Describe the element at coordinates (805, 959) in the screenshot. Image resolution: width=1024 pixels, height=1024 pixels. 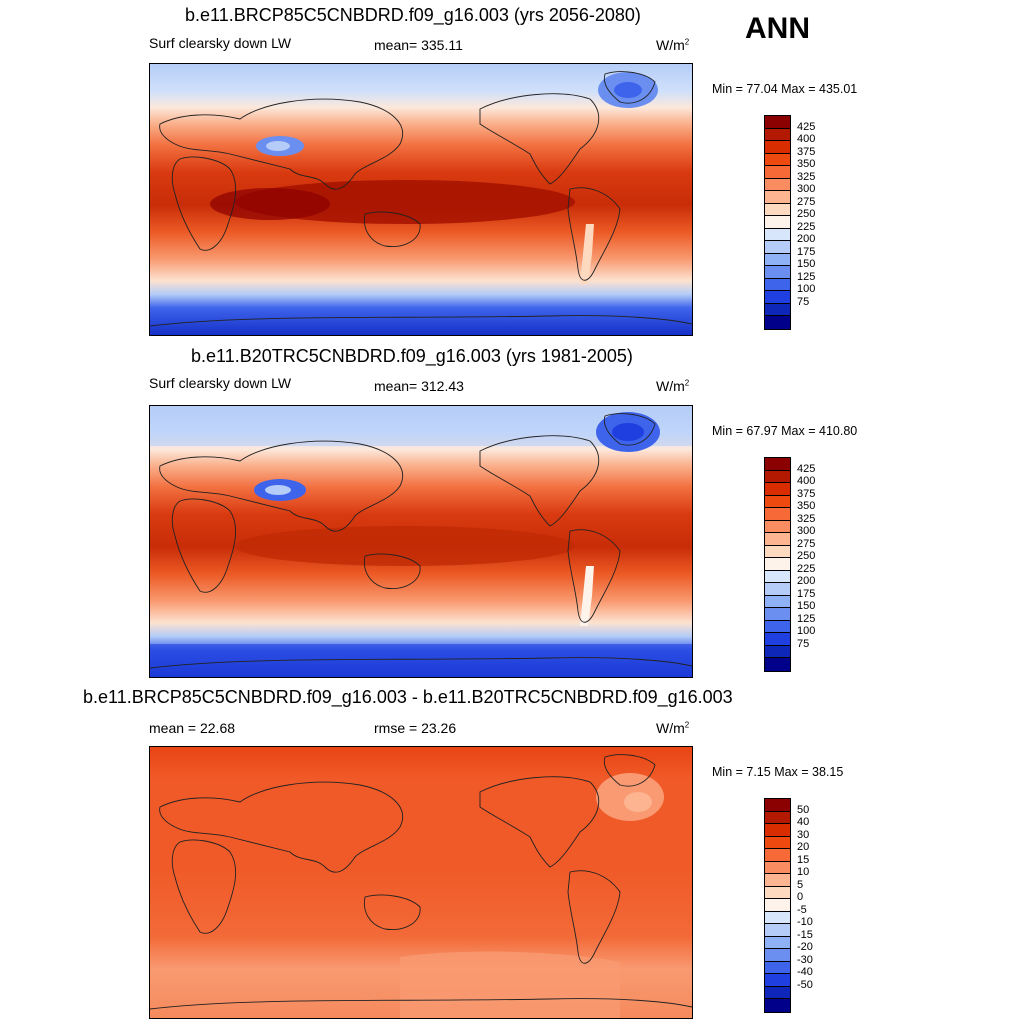
I see `colorbar-tick-label: -30` at that location.